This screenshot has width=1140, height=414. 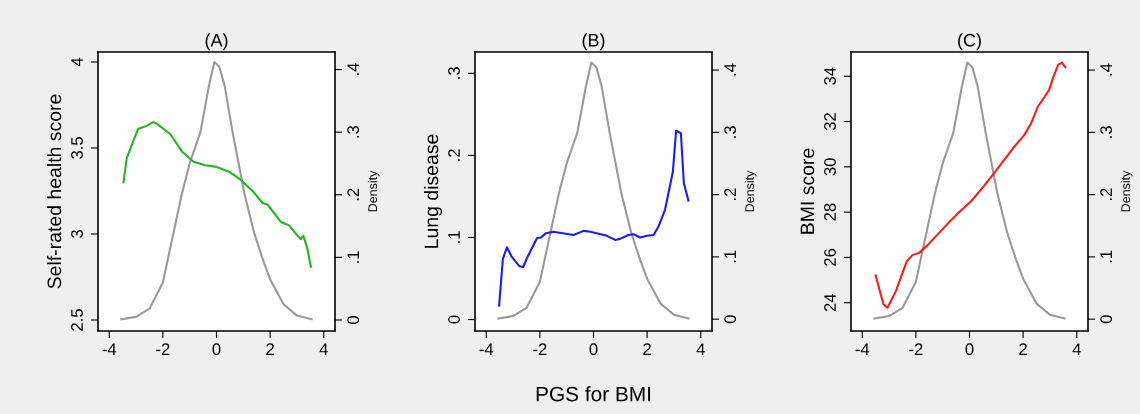 I want to click on y-tick-label: 4, so click(x=77, y=62).